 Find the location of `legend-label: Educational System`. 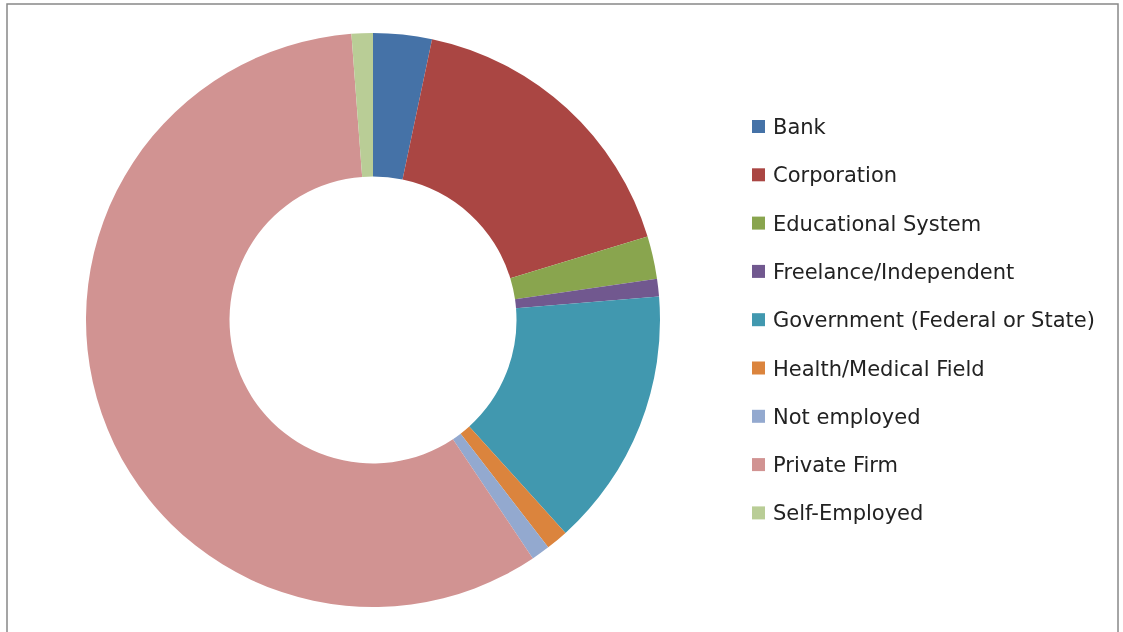

legend-label: Educational System is located at coordinates (877, 223).